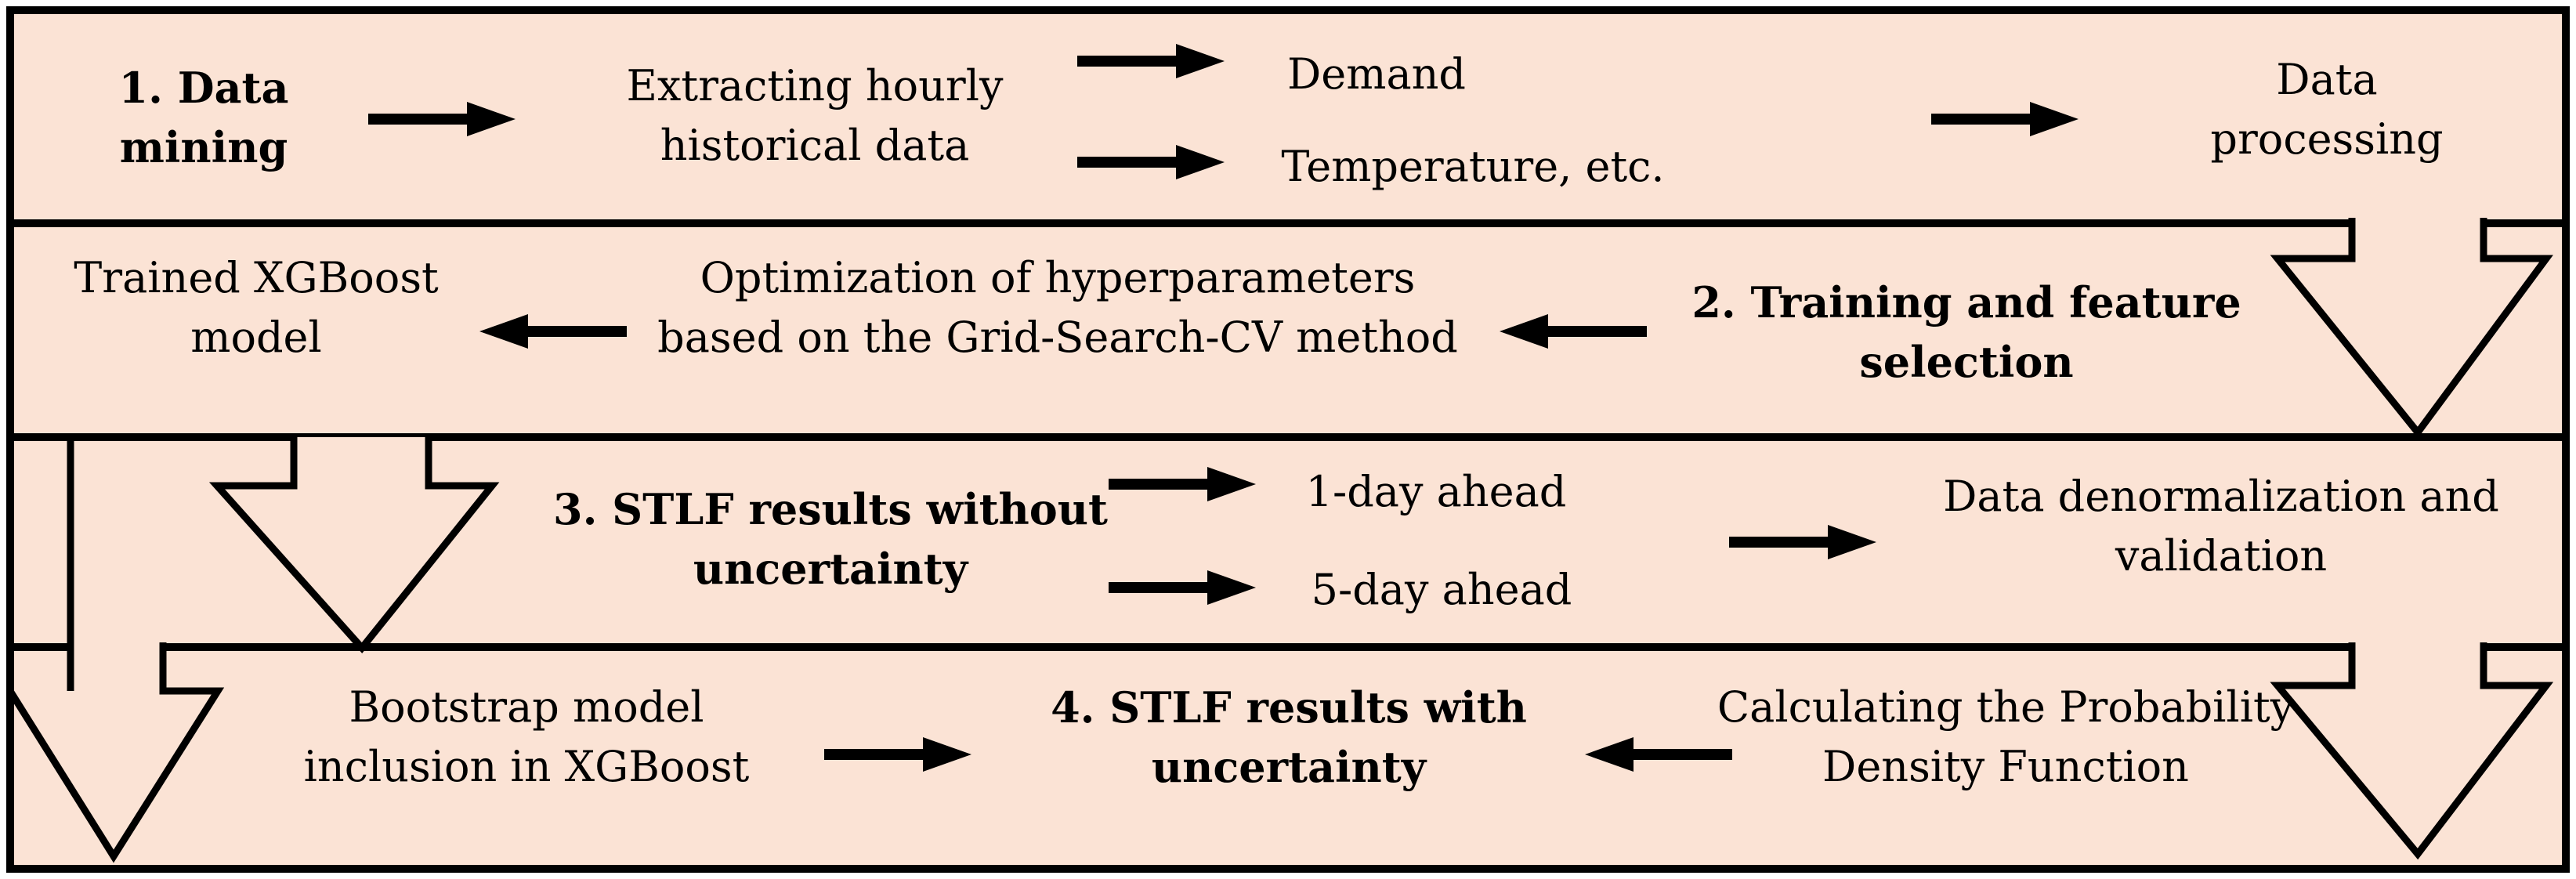 This screenshot has height=879, width=2576. I want to click on node-temperature-line-1: Temperature, etc., so click(1473, 166).